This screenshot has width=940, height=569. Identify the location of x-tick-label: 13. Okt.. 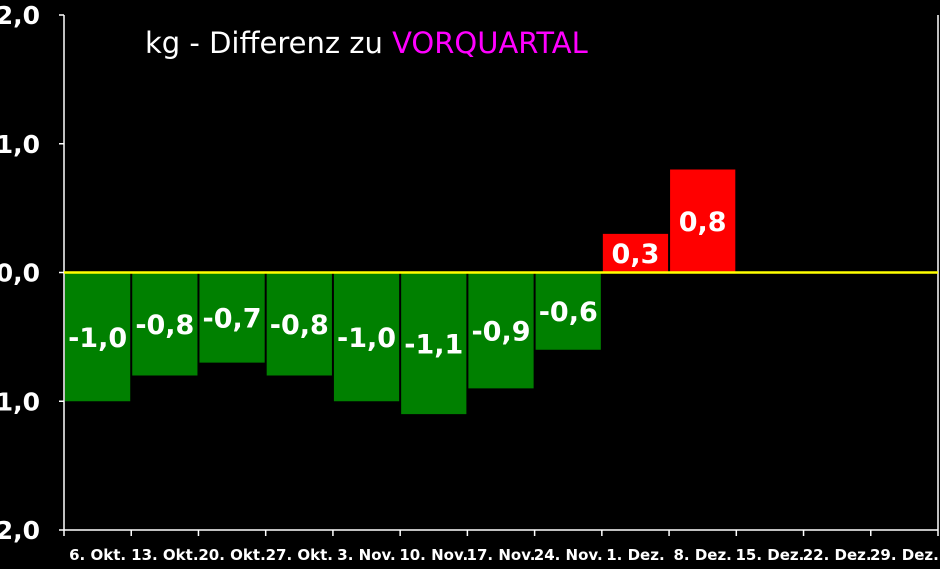
(164, 555).